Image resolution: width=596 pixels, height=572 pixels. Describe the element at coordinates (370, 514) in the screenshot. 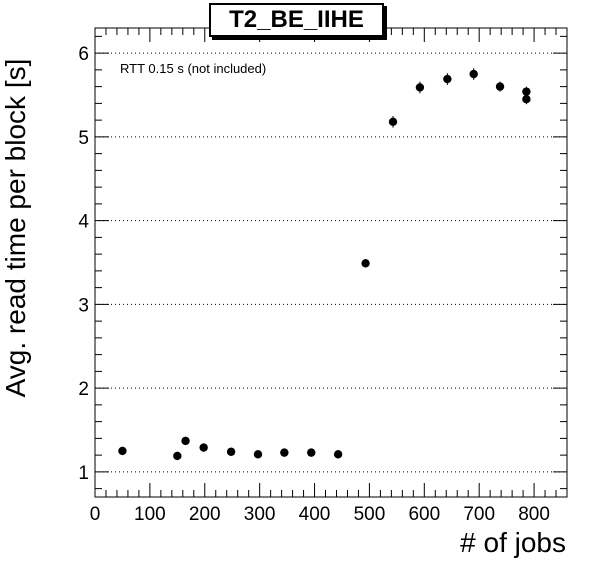

I see `x-tick-label: 500` at that location.